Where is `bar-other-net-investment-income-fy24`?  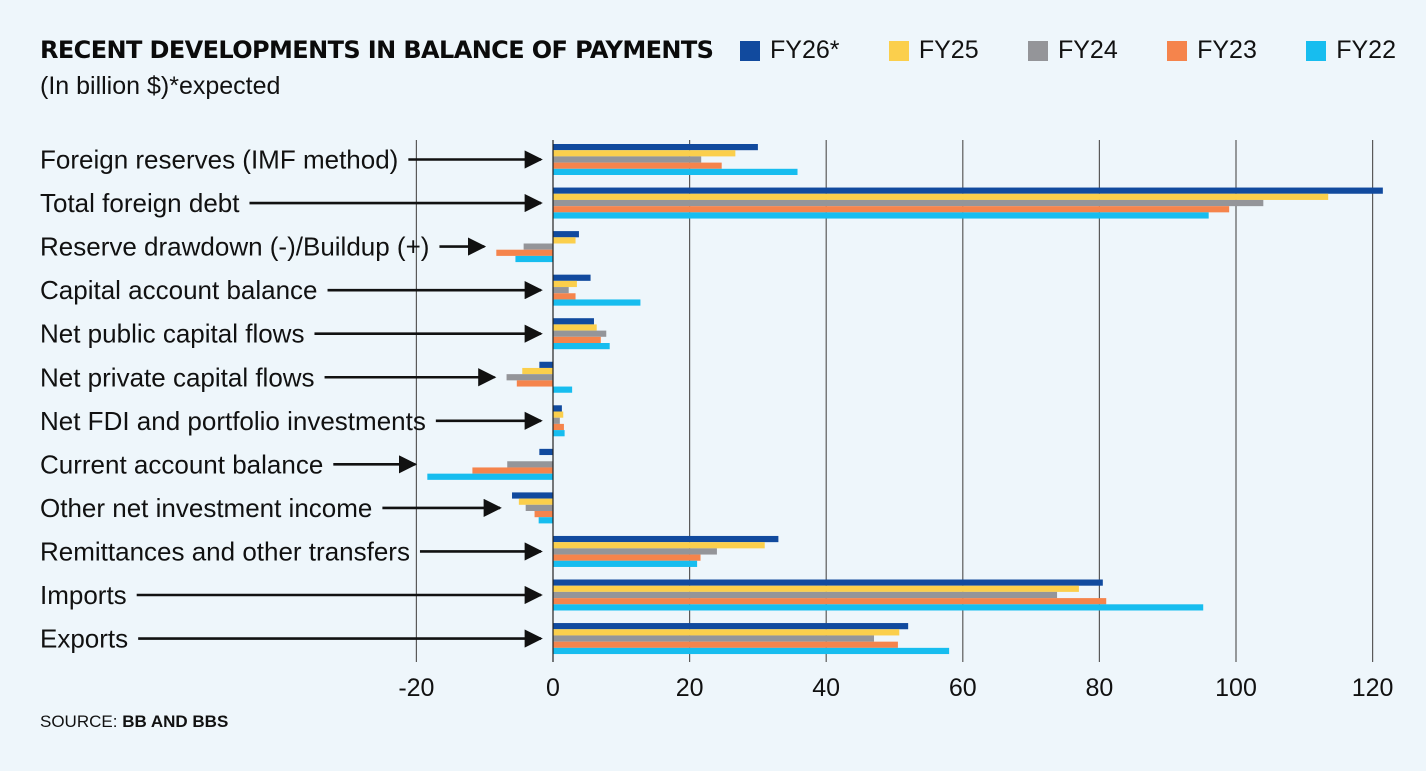
bar-other-net-investment-income-fy24 is located at coordinates (539, 507).